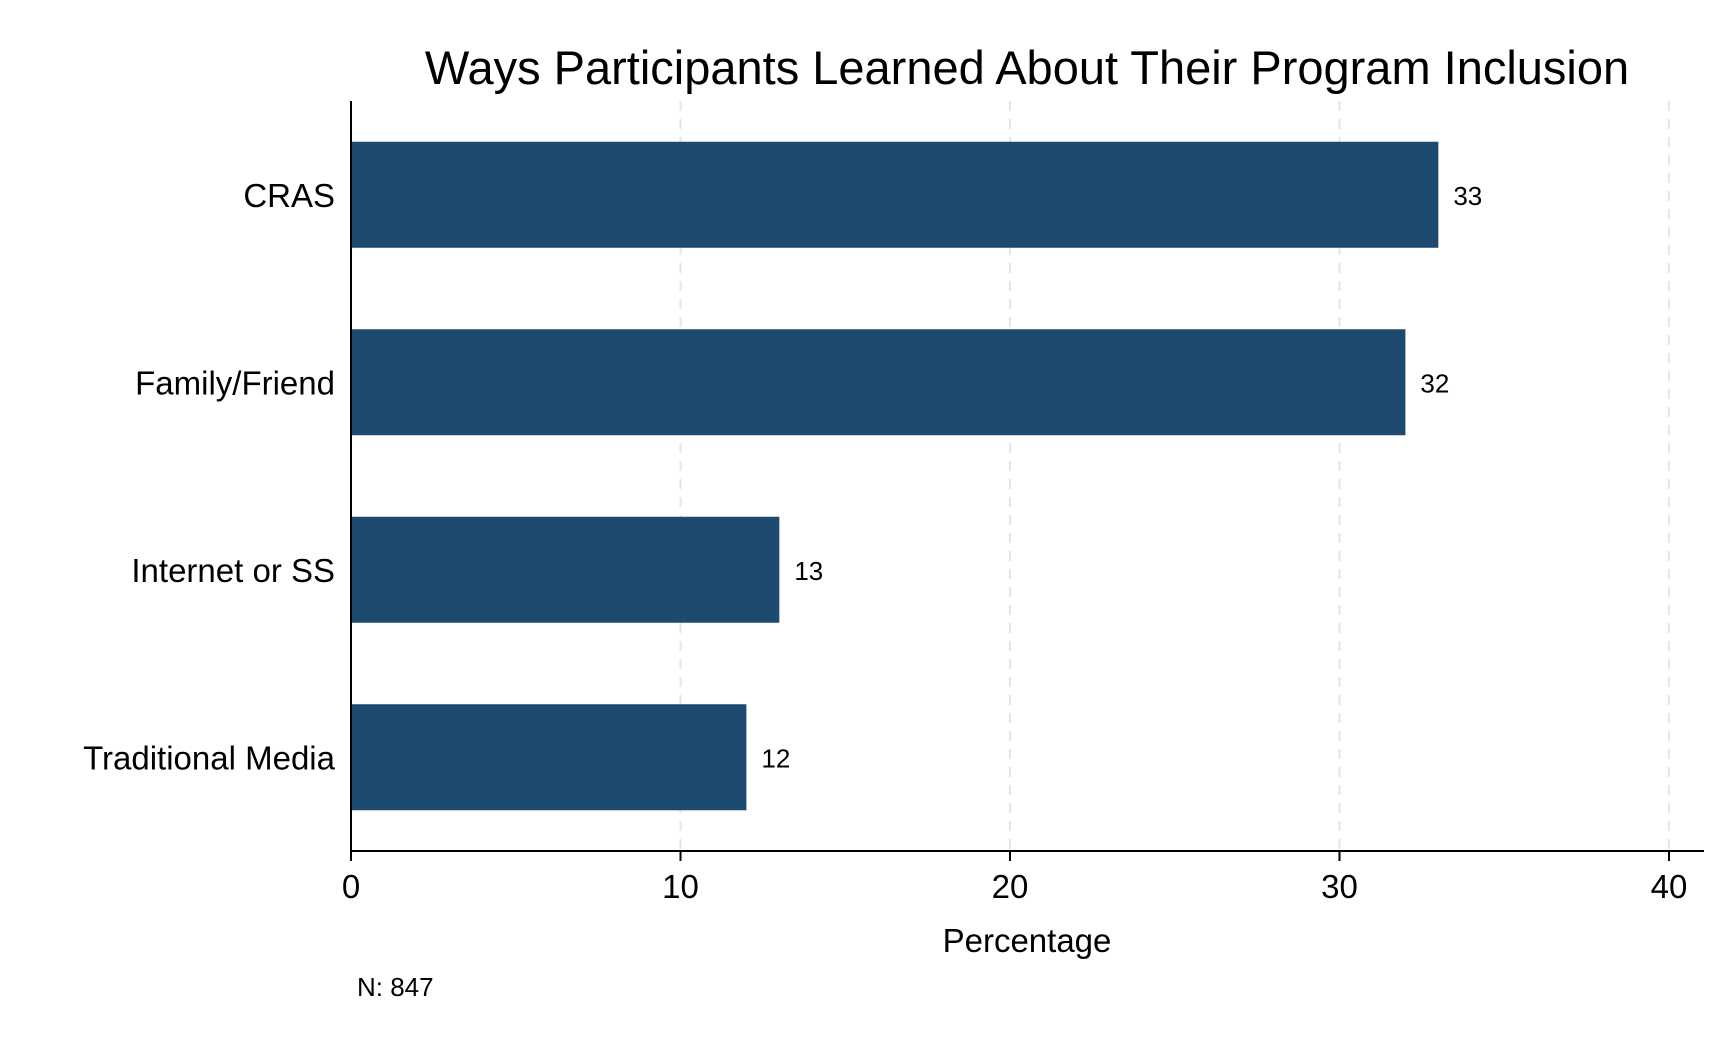  What do you see at coordinates (1339, 886) in the screenshot?
I see `x-tick-label-30: 30` at bounding box center [1339, 886].